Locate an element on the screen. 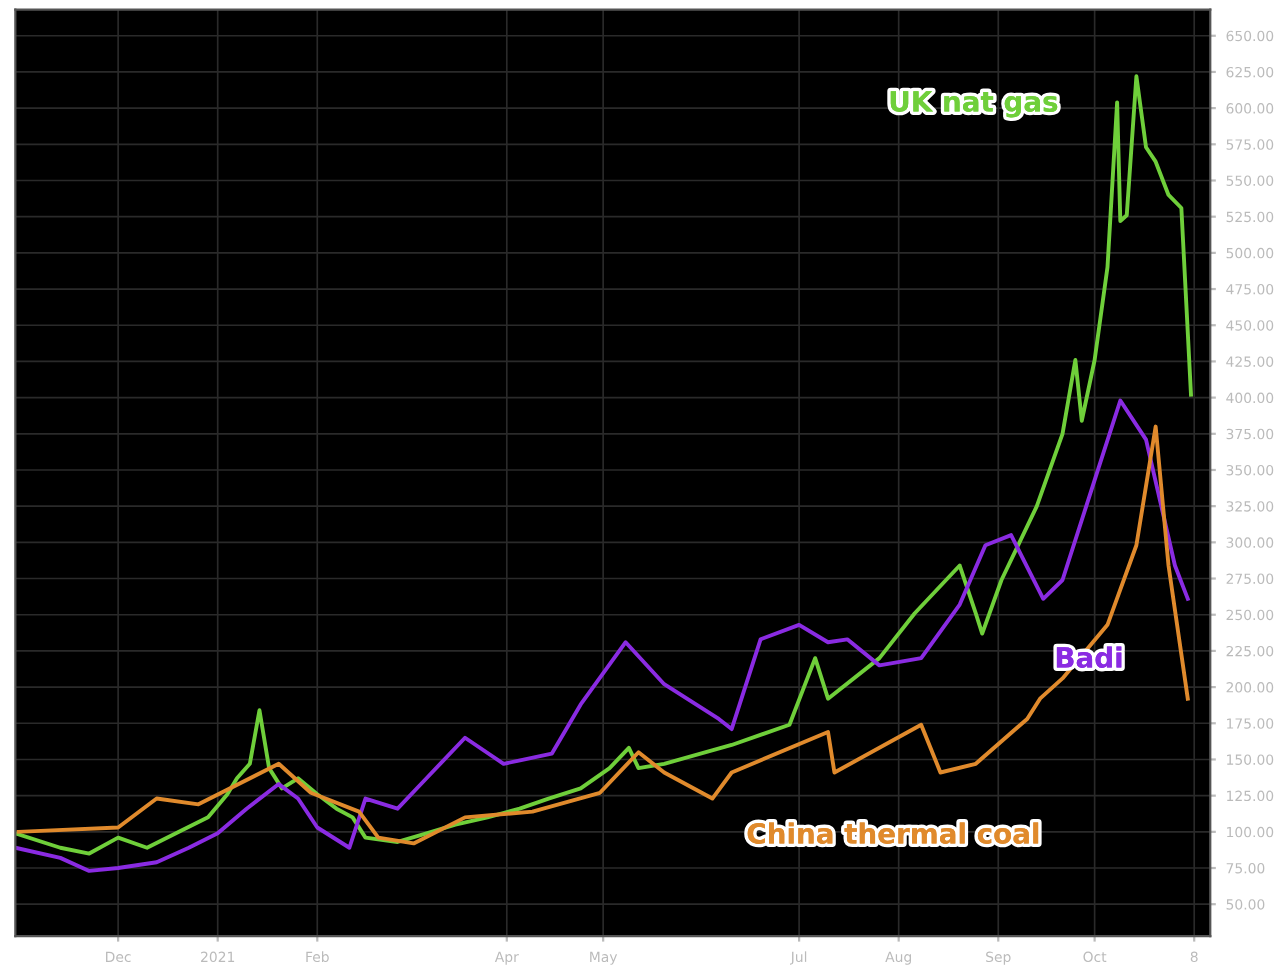  text: UK nat gas is located at coordinates (974, 104).